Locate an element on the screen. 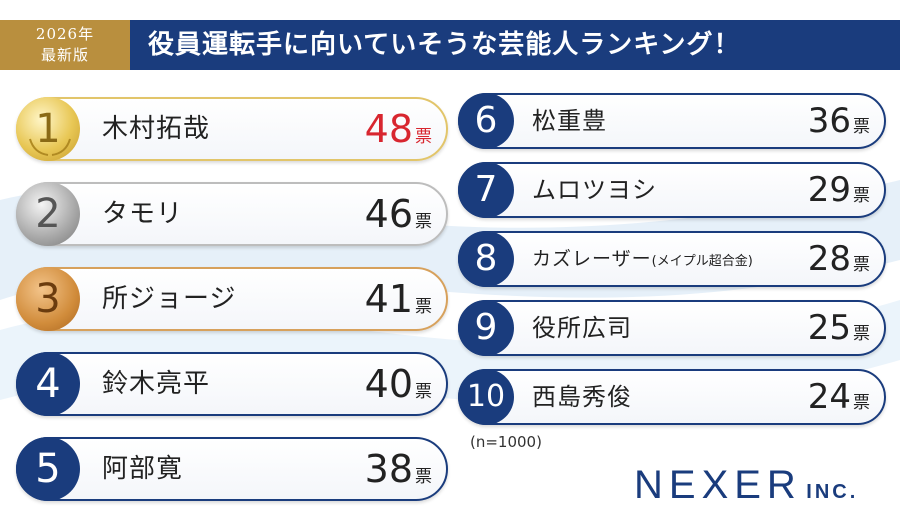  vote-count: 25 票 is located at coordinates (839, 328).